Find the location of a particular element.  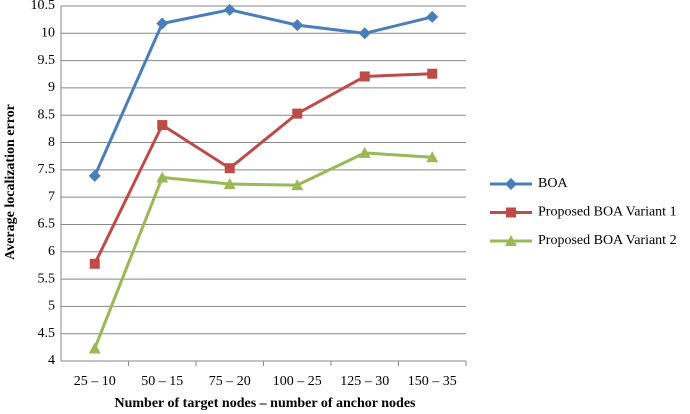

y-axis-title: Average localization error is located at coordinates (10, 182).